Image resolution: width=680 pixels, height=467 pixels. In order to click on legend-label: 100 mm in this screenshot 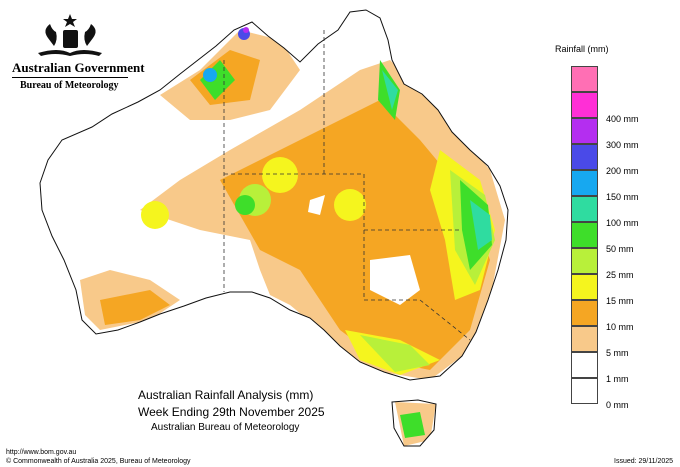, I will do `click(622, 223)`.